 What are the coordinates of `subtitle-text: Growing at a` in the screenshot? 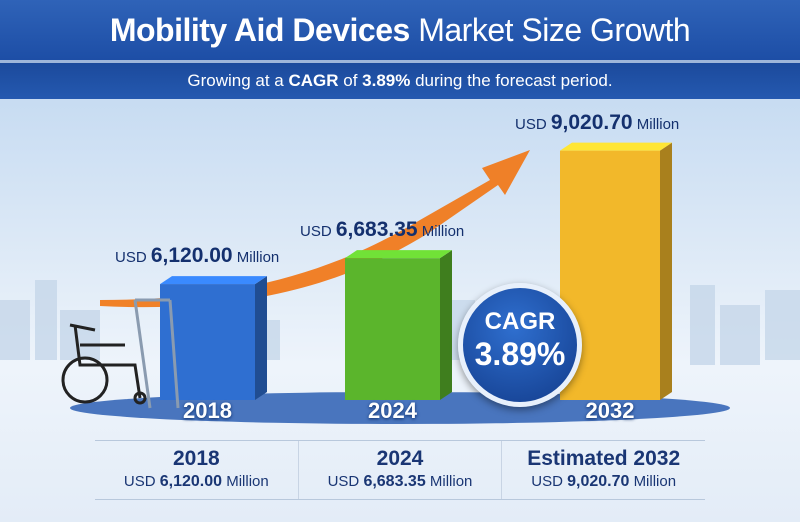 It's located at (238, 80).